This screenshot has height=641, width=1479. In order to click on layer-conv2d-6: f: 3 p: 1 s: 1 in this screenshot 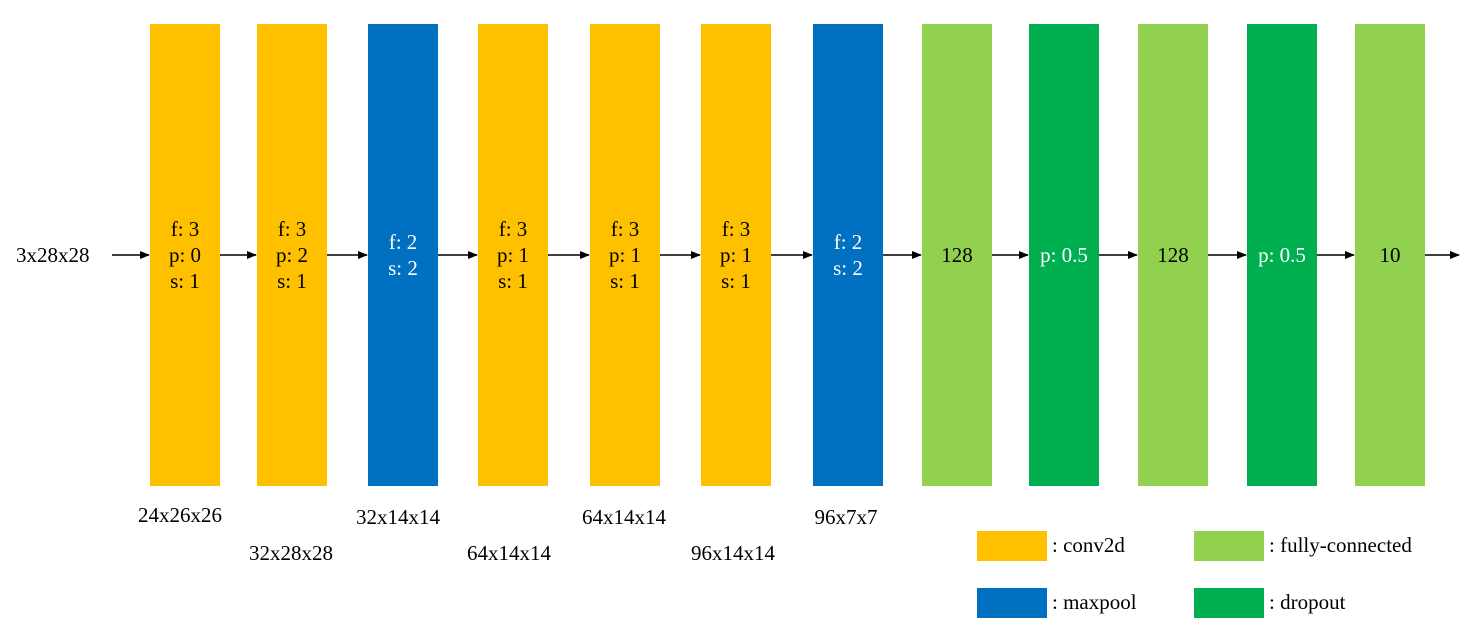, I will do `click(736, 255)`.